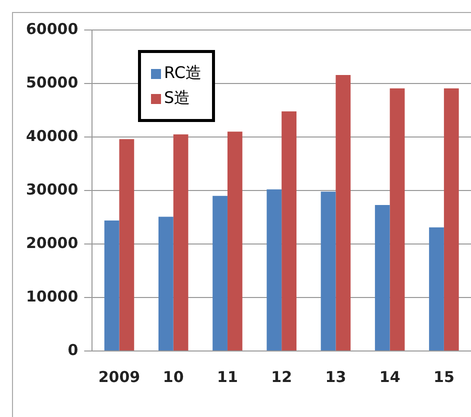 The height and width of the screenshot is (417, 471). Describe the element at coordinates (73, 349) in the screenshot. I see `y-tick-label: 0` at that location.